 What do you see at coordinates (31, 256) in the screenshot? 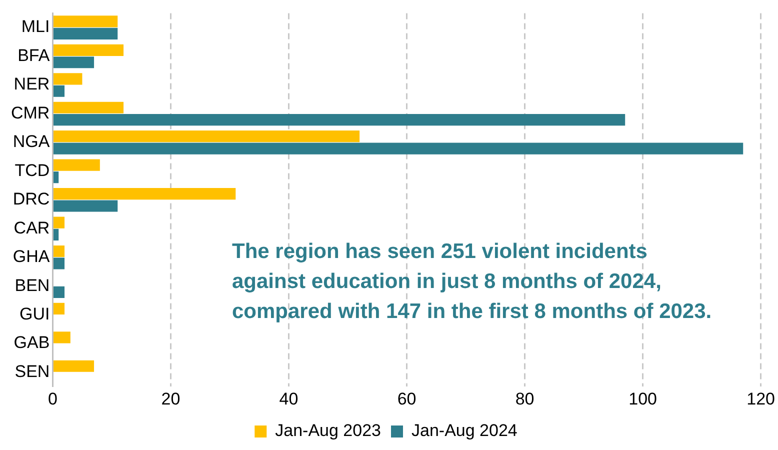
I see `y-tick-label: GHA` at bounding box center [31, 256].